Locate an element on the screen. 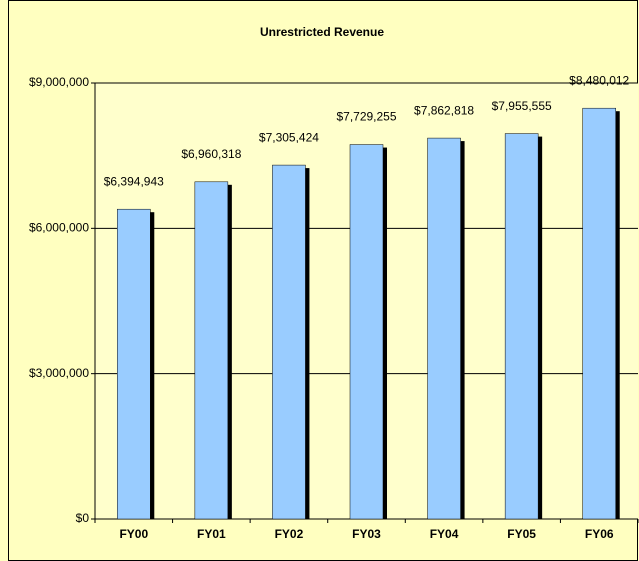 The image size is (639, 561). y-tick-label: $6,000,000 is located at coordinates (59, 228).